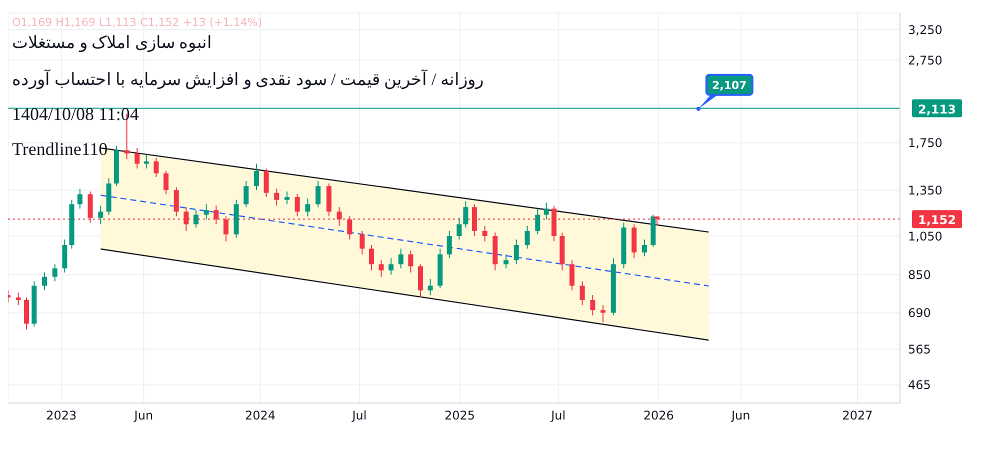  I want to click on y-tick-label: 1,350, so click(925, 190).